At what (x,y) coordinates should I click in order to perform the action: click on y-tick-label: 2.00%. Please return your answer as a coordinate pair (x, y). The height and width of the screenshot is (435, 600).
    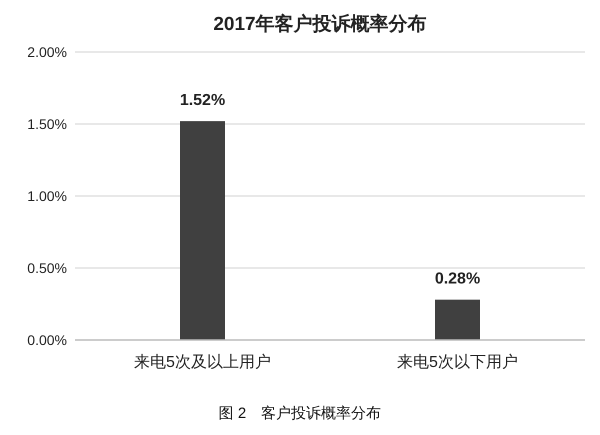
    Looking at the image, I should click on (47, 52).